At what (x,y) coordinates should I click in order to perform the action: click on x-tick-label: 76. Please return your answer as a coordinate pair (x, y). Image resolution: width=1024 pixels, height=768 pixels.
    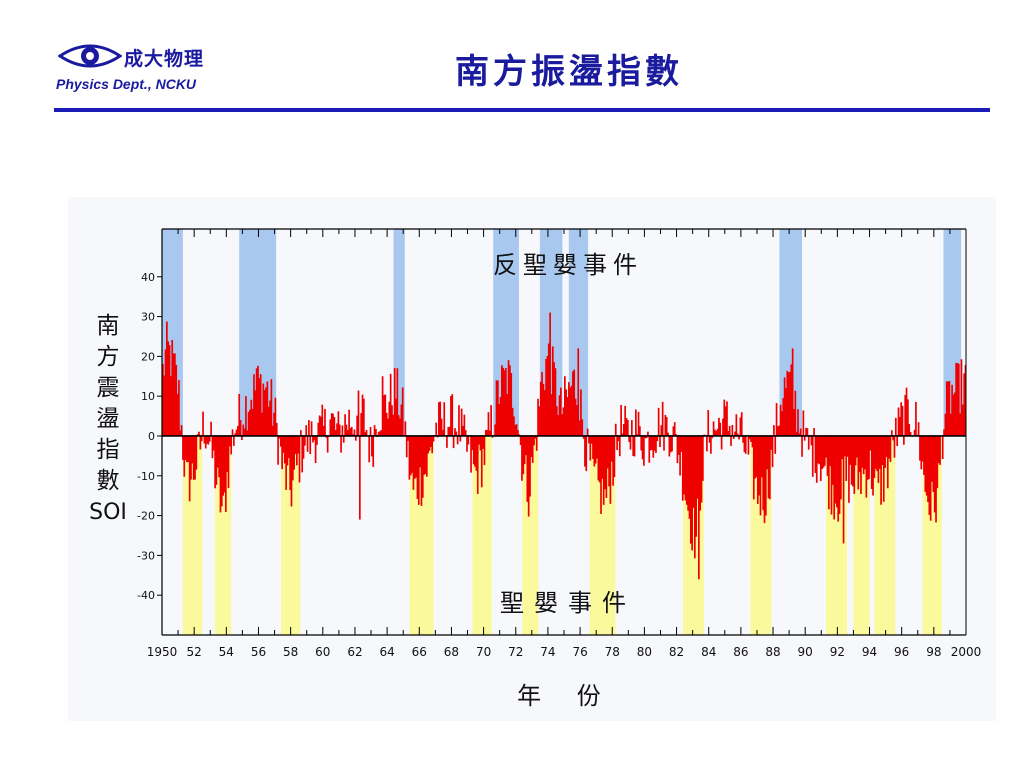
    Looking at the image, I should click on (579, 652).